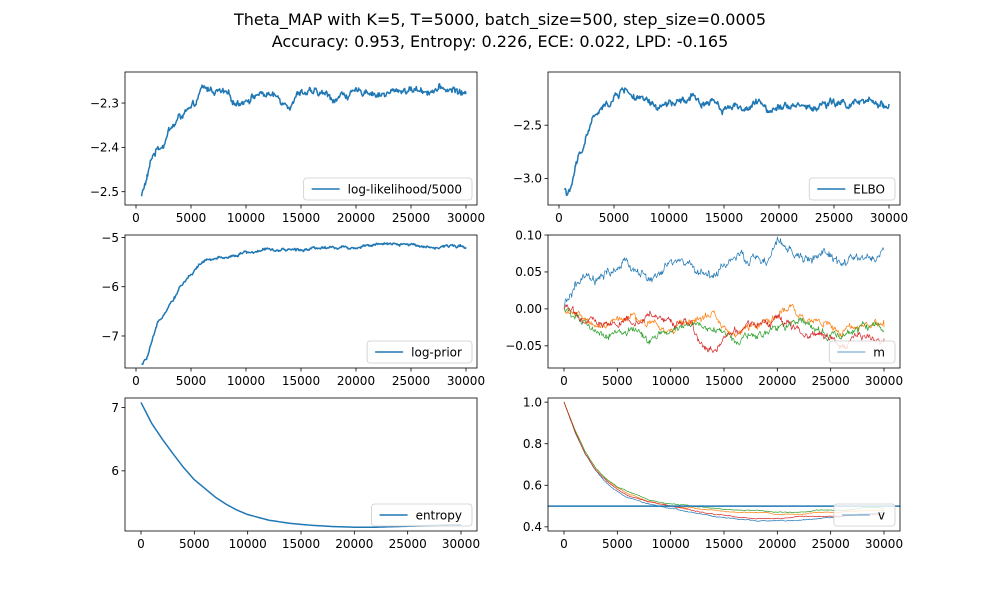 The height and width of the screenshot is (600, 1000). What do you see at coordinates (528, 272) in the screenshot?
I see `y-tick-label: 0.05` at bounding box center [528, 272].